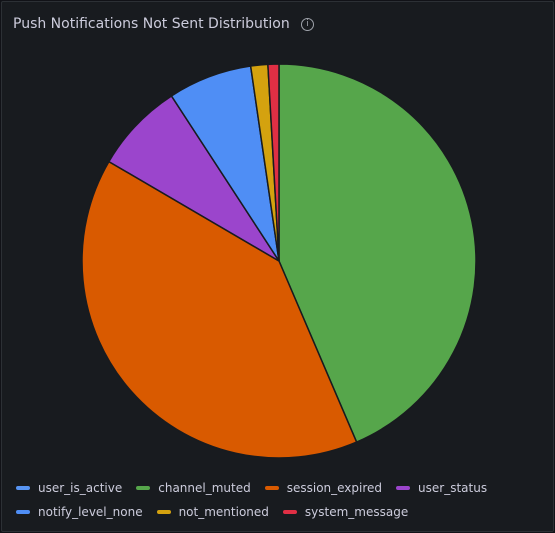 The height and width of the screenshot is (533, 555). What do you see at coordinates (453, 488) in the screenshot?
I see `legend-label: user_status` at bounding box center [453, 488].